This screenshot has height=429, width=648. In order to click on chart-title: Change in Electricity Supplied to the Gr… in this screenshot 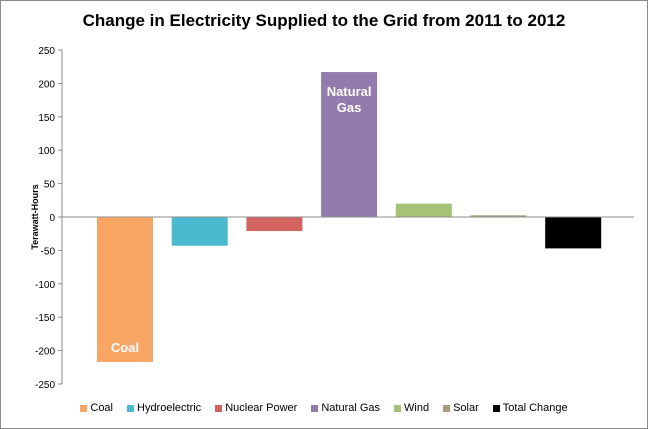, I will do `click(324, 20)`.